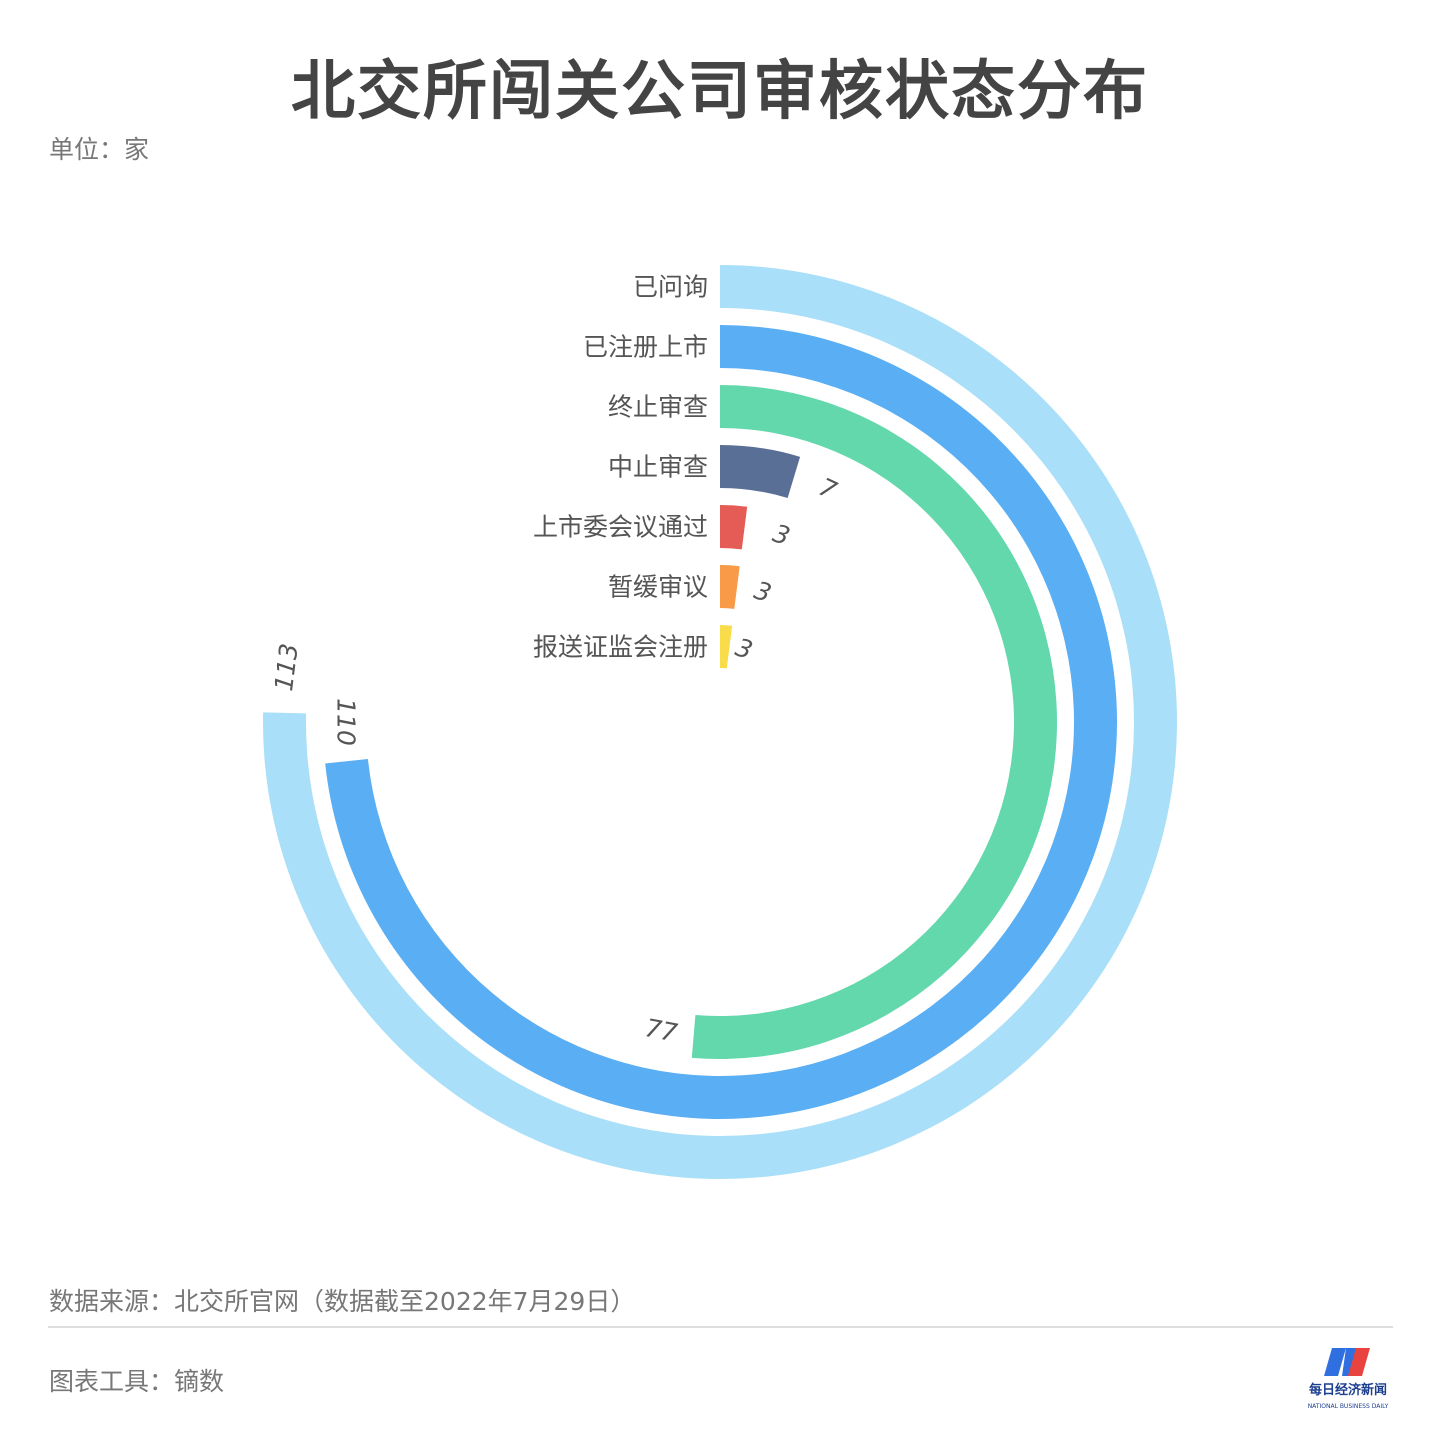 This screenshot has width=1440, height=1440. Describe the element at coordinates (1348, 1379) in the screenshot. I see `brand-logo: 每日经济新闻 NATIONAL BUSINESS DAILY` at that location.